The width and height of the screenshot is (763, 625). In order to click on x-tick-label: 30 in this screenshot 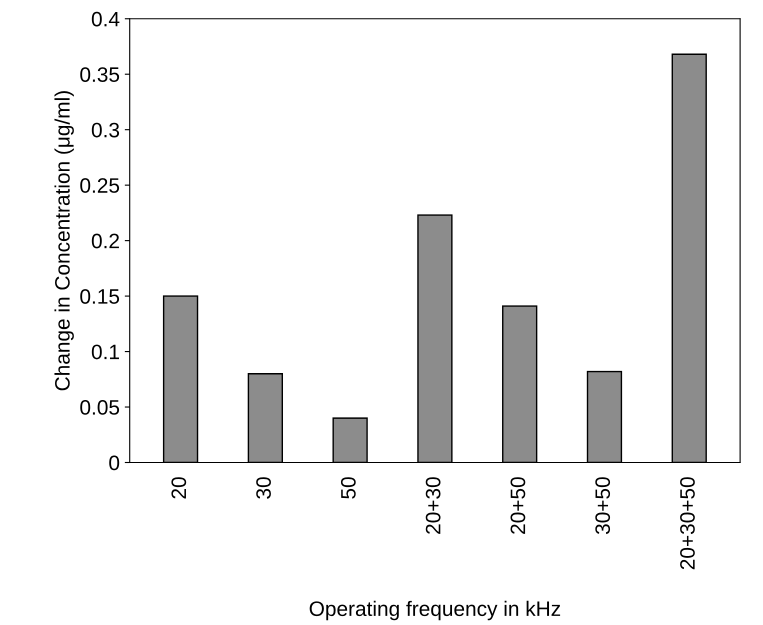, I will do `click(263, 488)`.